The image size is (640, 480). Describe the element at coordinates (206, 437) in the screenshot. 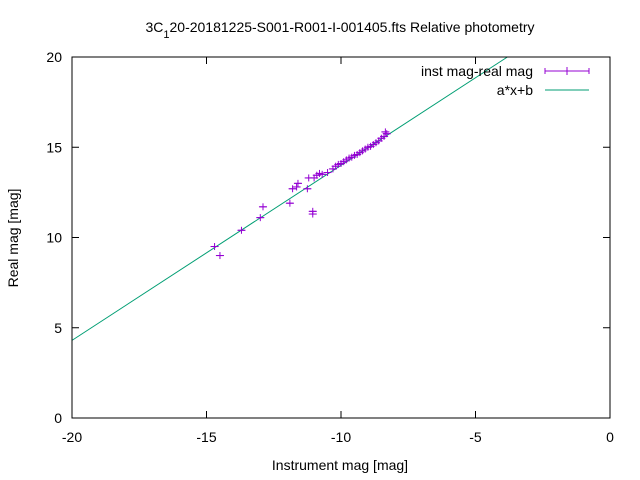

I see `x-tick-label: -15` at that location.